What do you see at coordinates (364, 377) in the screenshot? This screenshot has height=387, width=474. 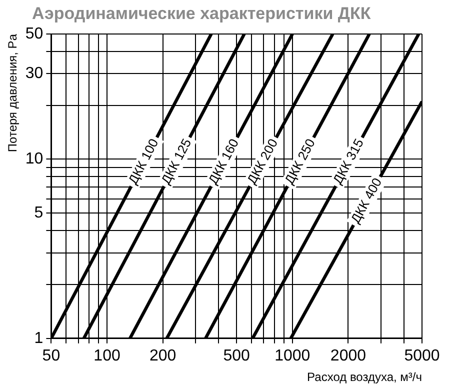 I see `x-axis-title: Расход воздуха, м³/ч` at bounding box center [364, 377].